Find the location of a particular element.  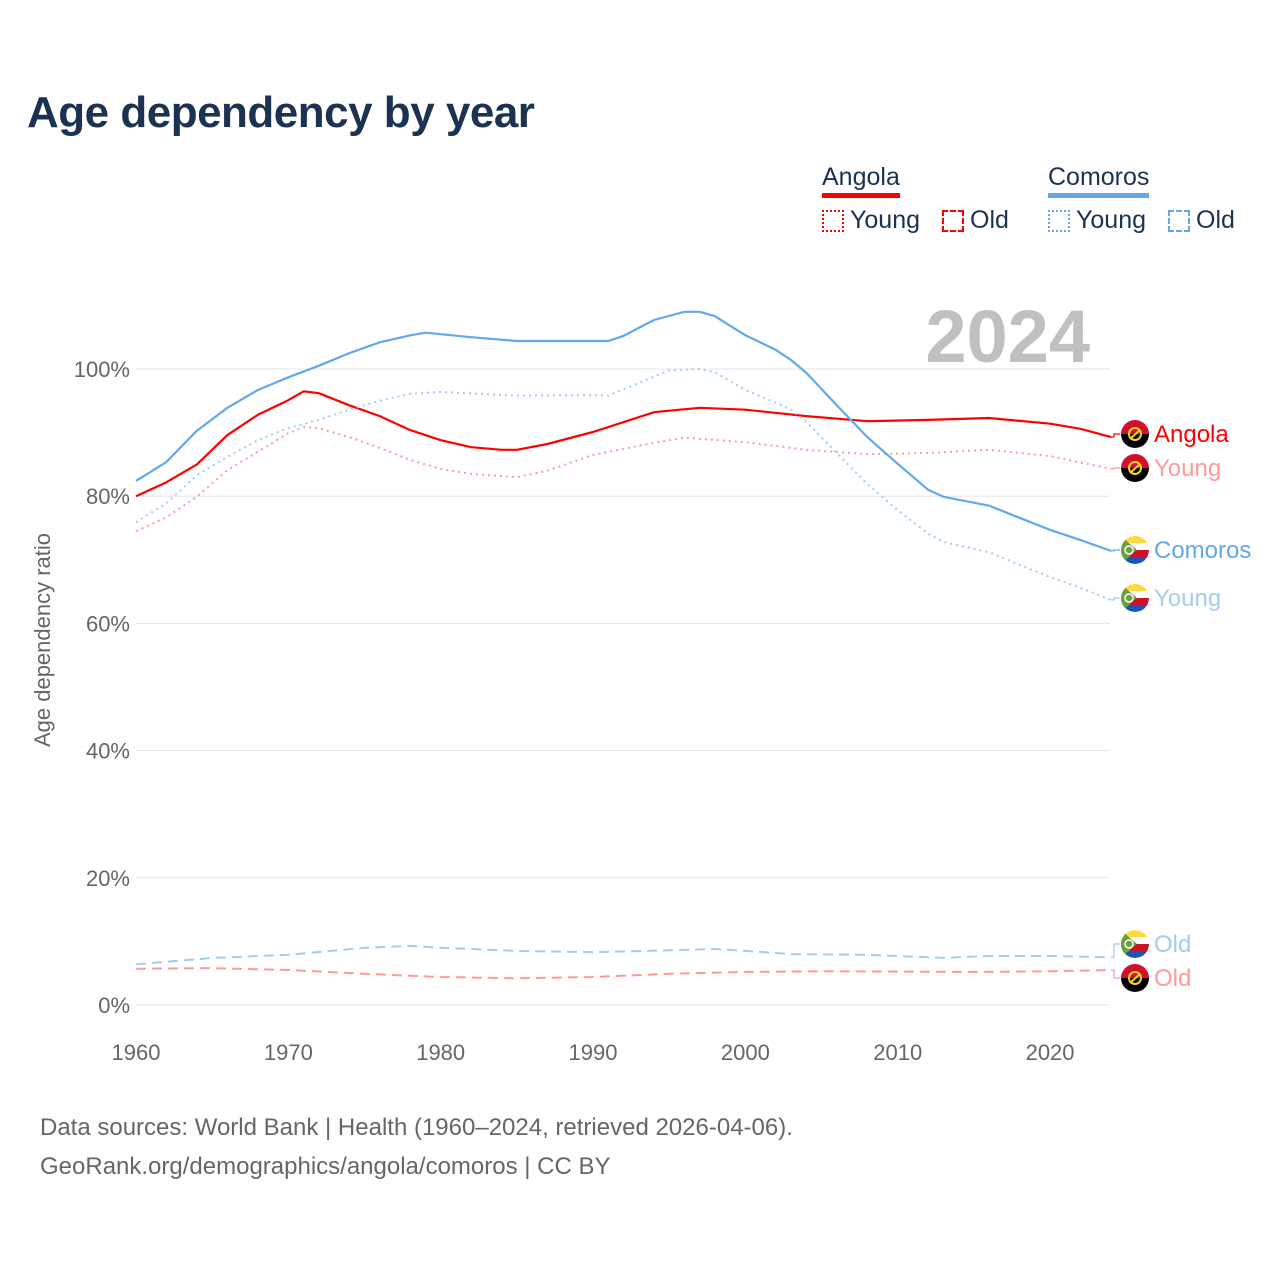

chart-title: Age dependency by year is located at coordinates (281, 112).